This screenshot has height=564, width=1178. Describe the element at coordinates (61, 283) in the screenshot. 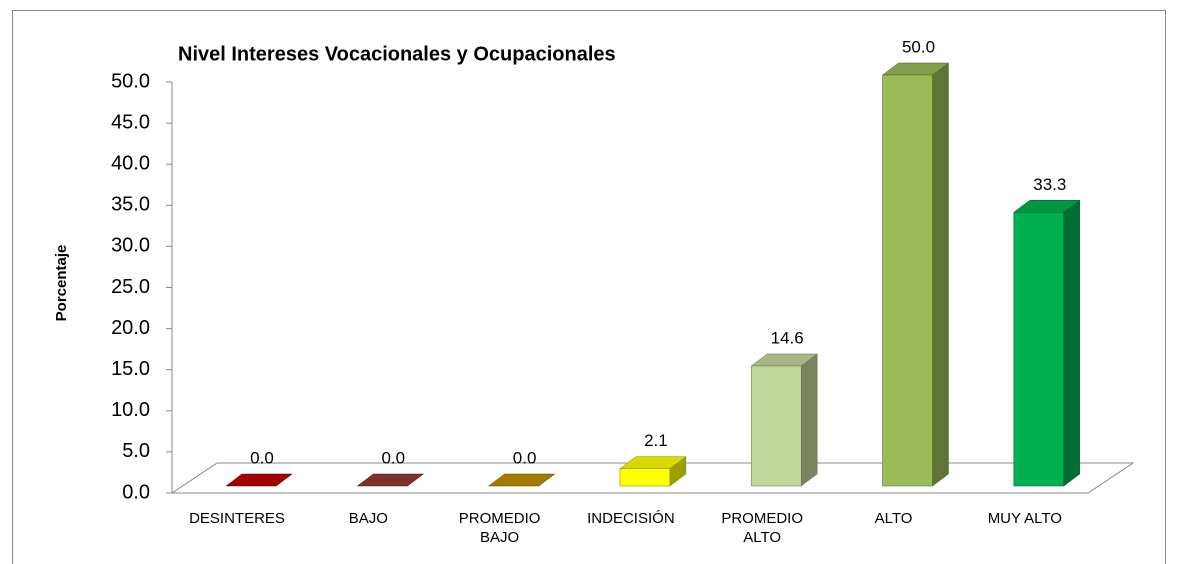

I see `y-axis-title: Porcentaje` at that location.